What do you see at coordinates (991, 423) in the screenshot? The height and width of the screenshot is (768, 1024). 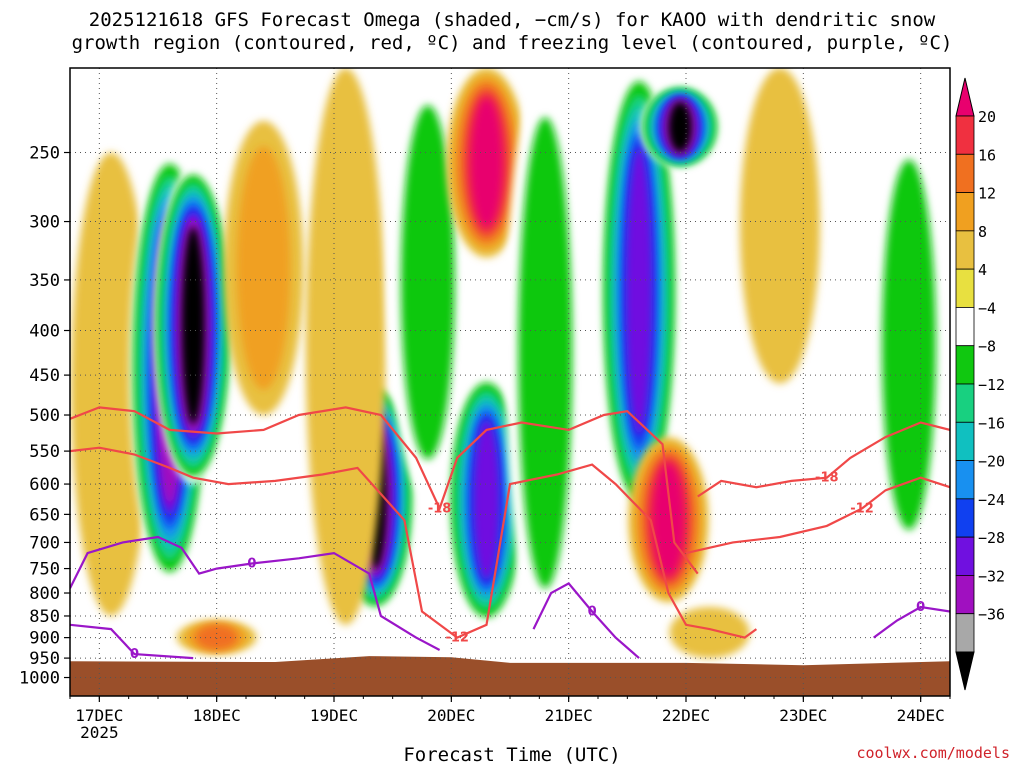 I see `colorbar-label: −16` at bounding box center [991, 423].